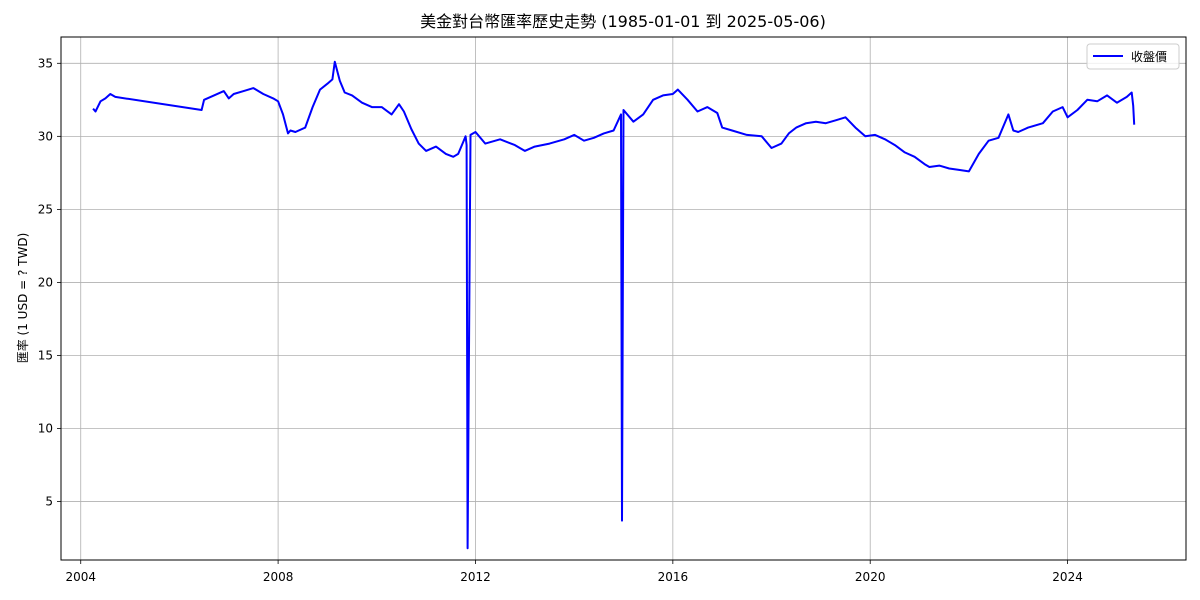 This screenshot has width=1200, height=600. What do you see at coordinates (1067, 577) in the screenshot?
I see `x-tick-label: 2024` at bounding box center [1067, 577].